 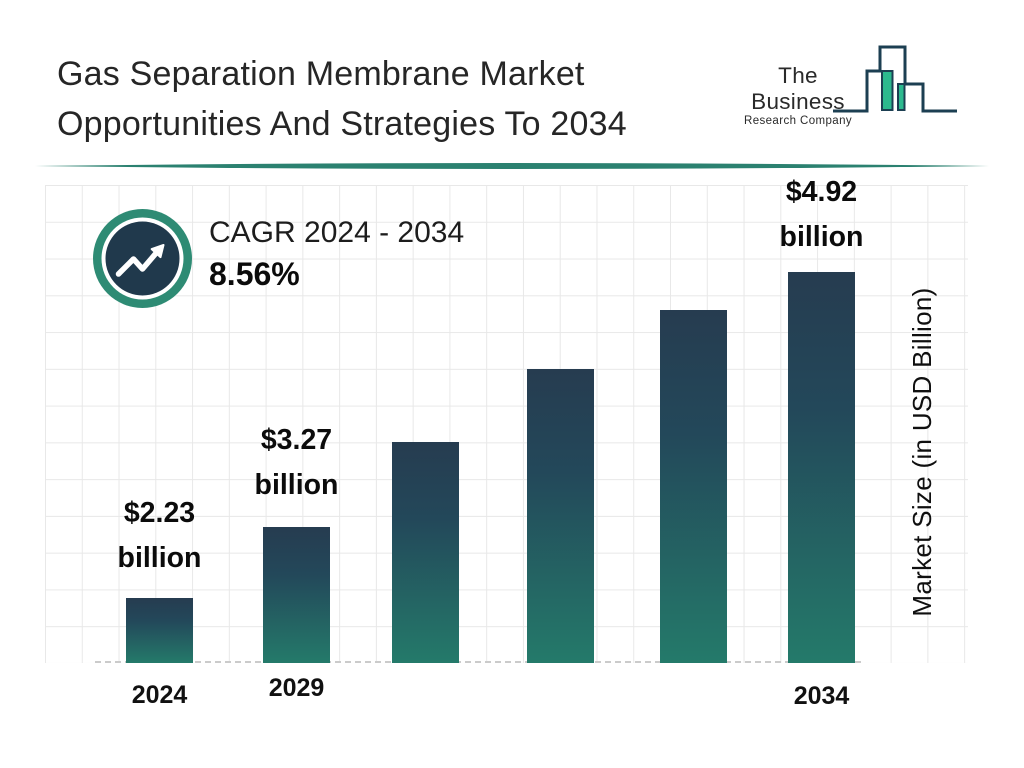 I want to click on cagr-label: CAGR 2024 - 2034, so click(x=337, y=232).